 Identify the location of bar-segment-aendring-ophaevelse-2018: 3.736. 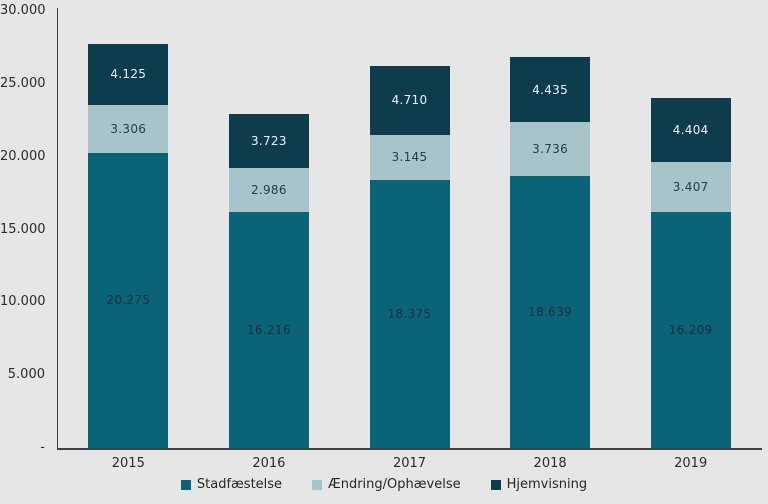
(550, 149).